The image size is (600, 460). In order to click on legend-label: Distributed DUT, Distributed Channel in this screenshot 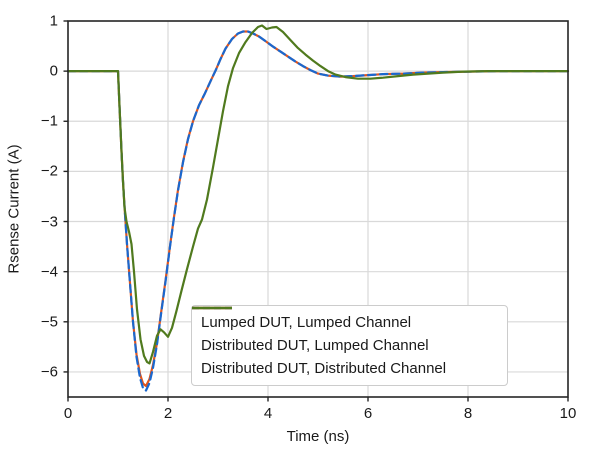, I will do `click(324, 368)`.